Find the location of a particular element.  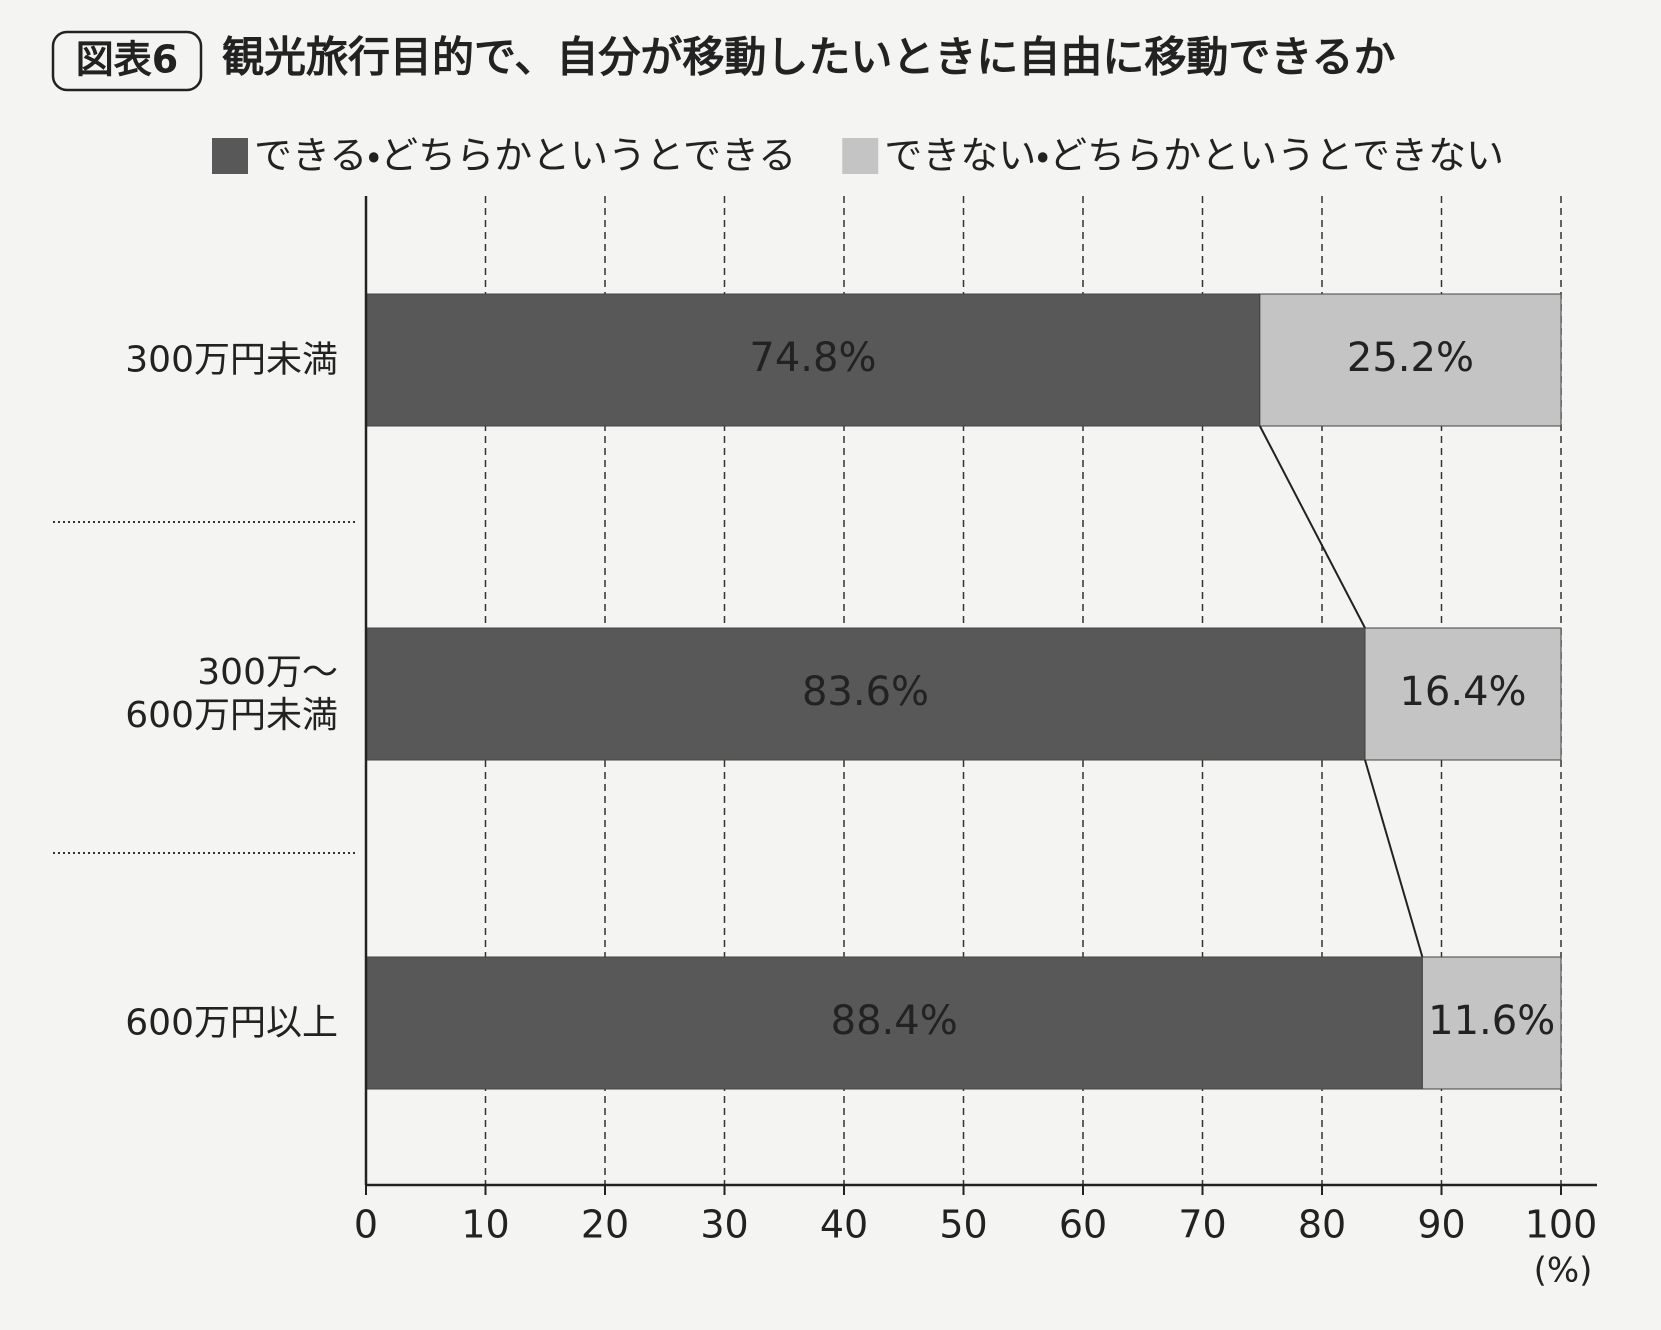

x-tick-label: 70 is located at coordinates (1202, 1225).